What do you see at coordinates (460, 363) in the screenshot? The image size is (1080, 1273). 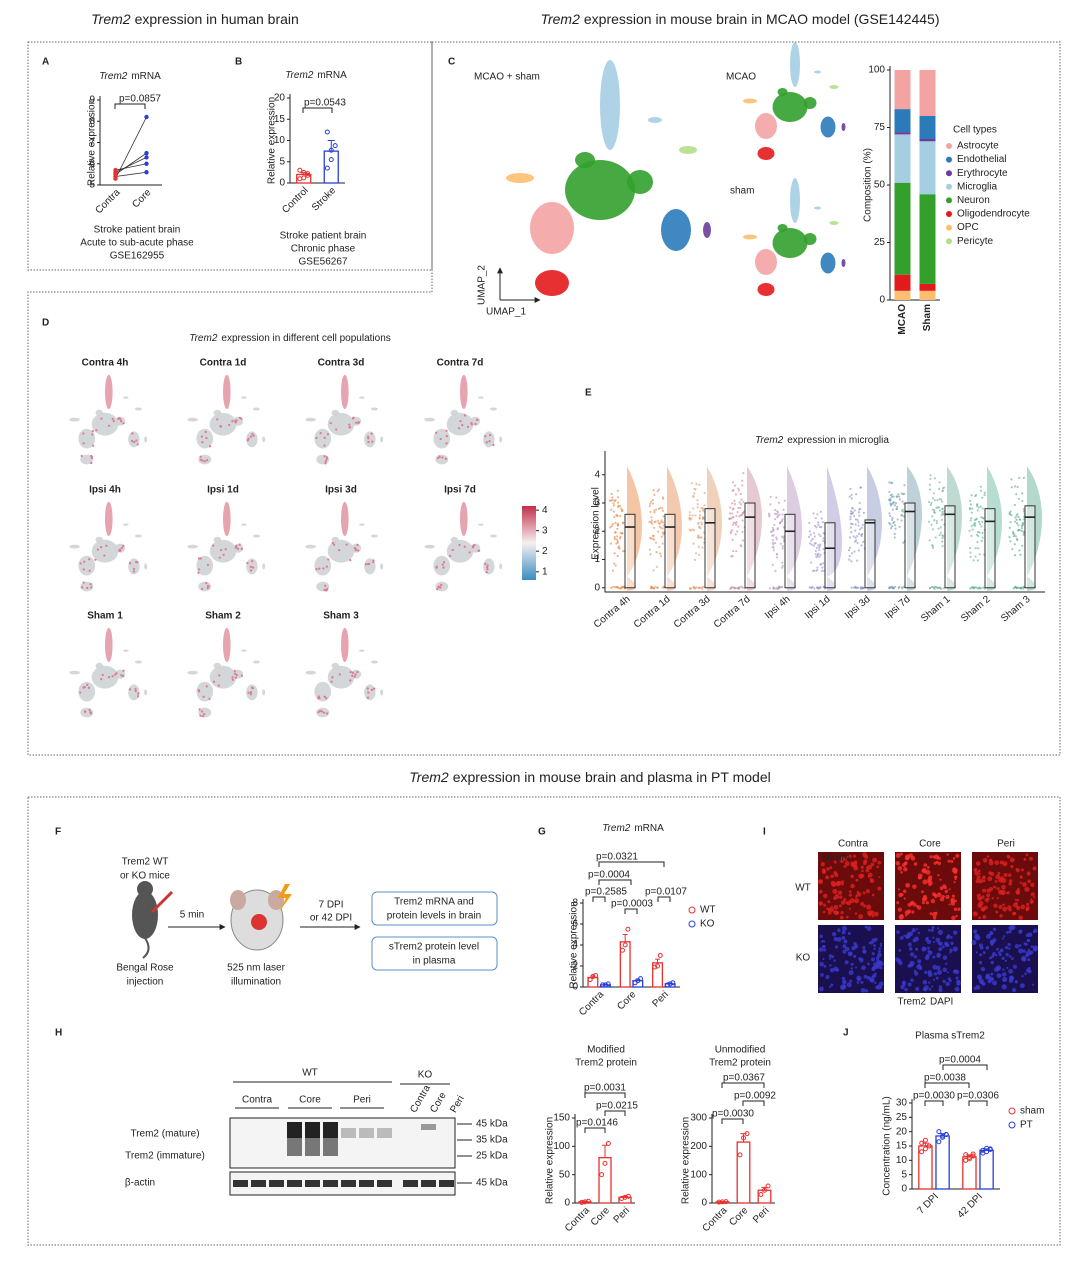 I see `sample-label: Contra 7d` at bounding box center [460, 363].